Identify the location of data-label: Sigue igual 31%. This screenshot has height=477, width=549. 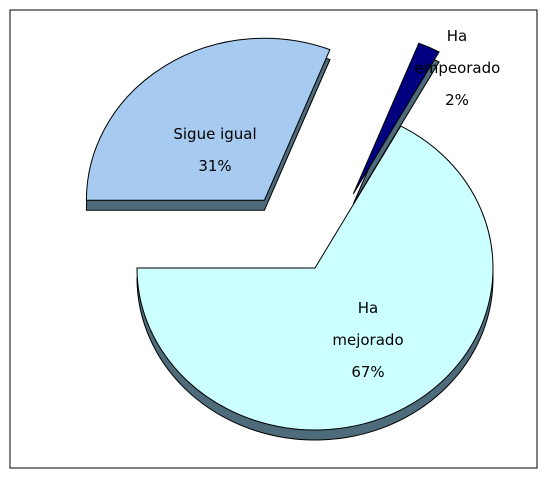
(215, 150).